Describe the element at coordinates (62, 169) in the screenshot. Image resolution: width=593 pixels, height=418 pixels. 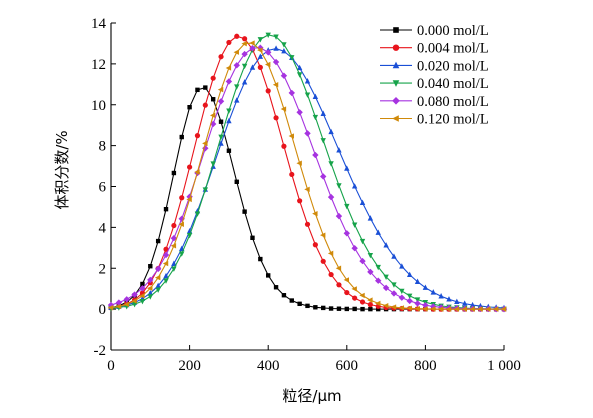
I see `y-axis-title: 体积分数/%` at that location.